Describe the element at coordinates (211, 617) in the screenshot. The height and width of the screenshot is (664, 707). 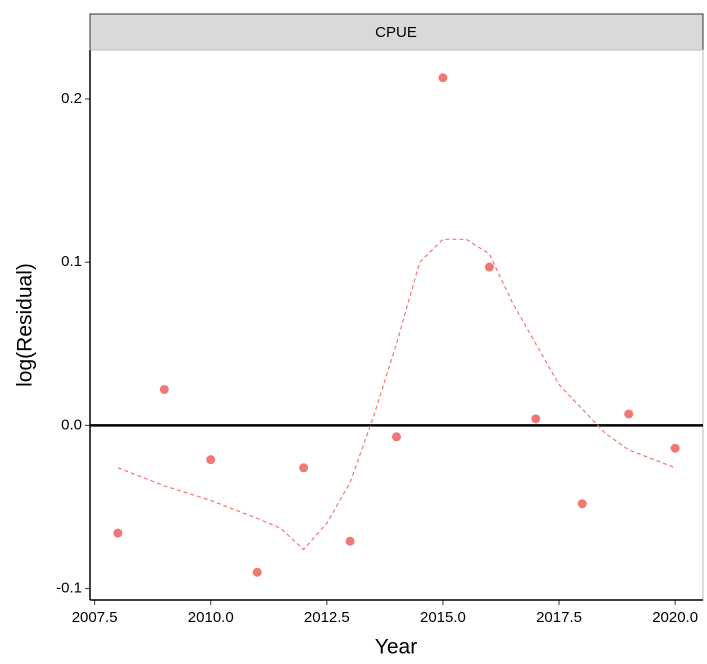
I see `x-tick-label: 2010.0` at that location.